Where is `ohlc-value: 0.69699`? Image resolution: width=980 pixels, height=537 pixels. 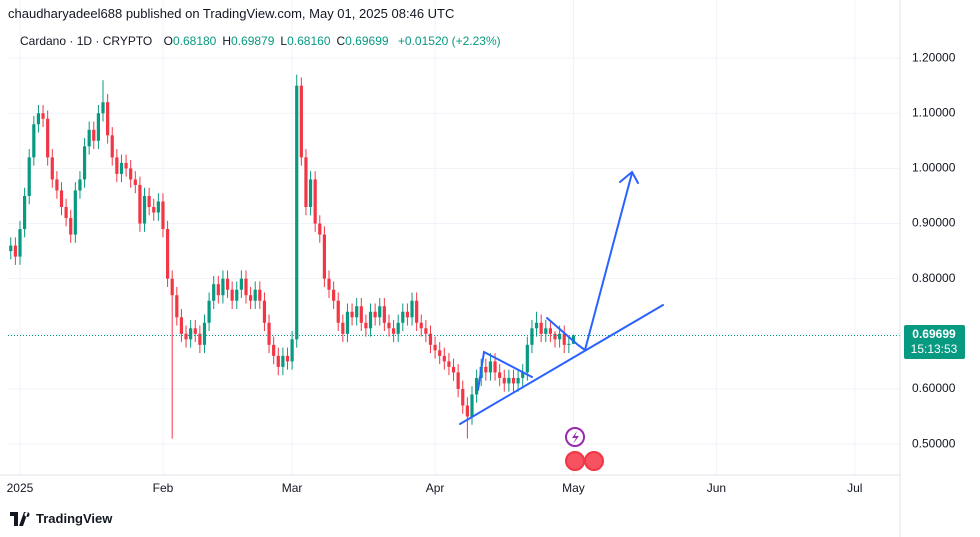 ohlc-value: 0.69699 is located at coordinates (367, 41).